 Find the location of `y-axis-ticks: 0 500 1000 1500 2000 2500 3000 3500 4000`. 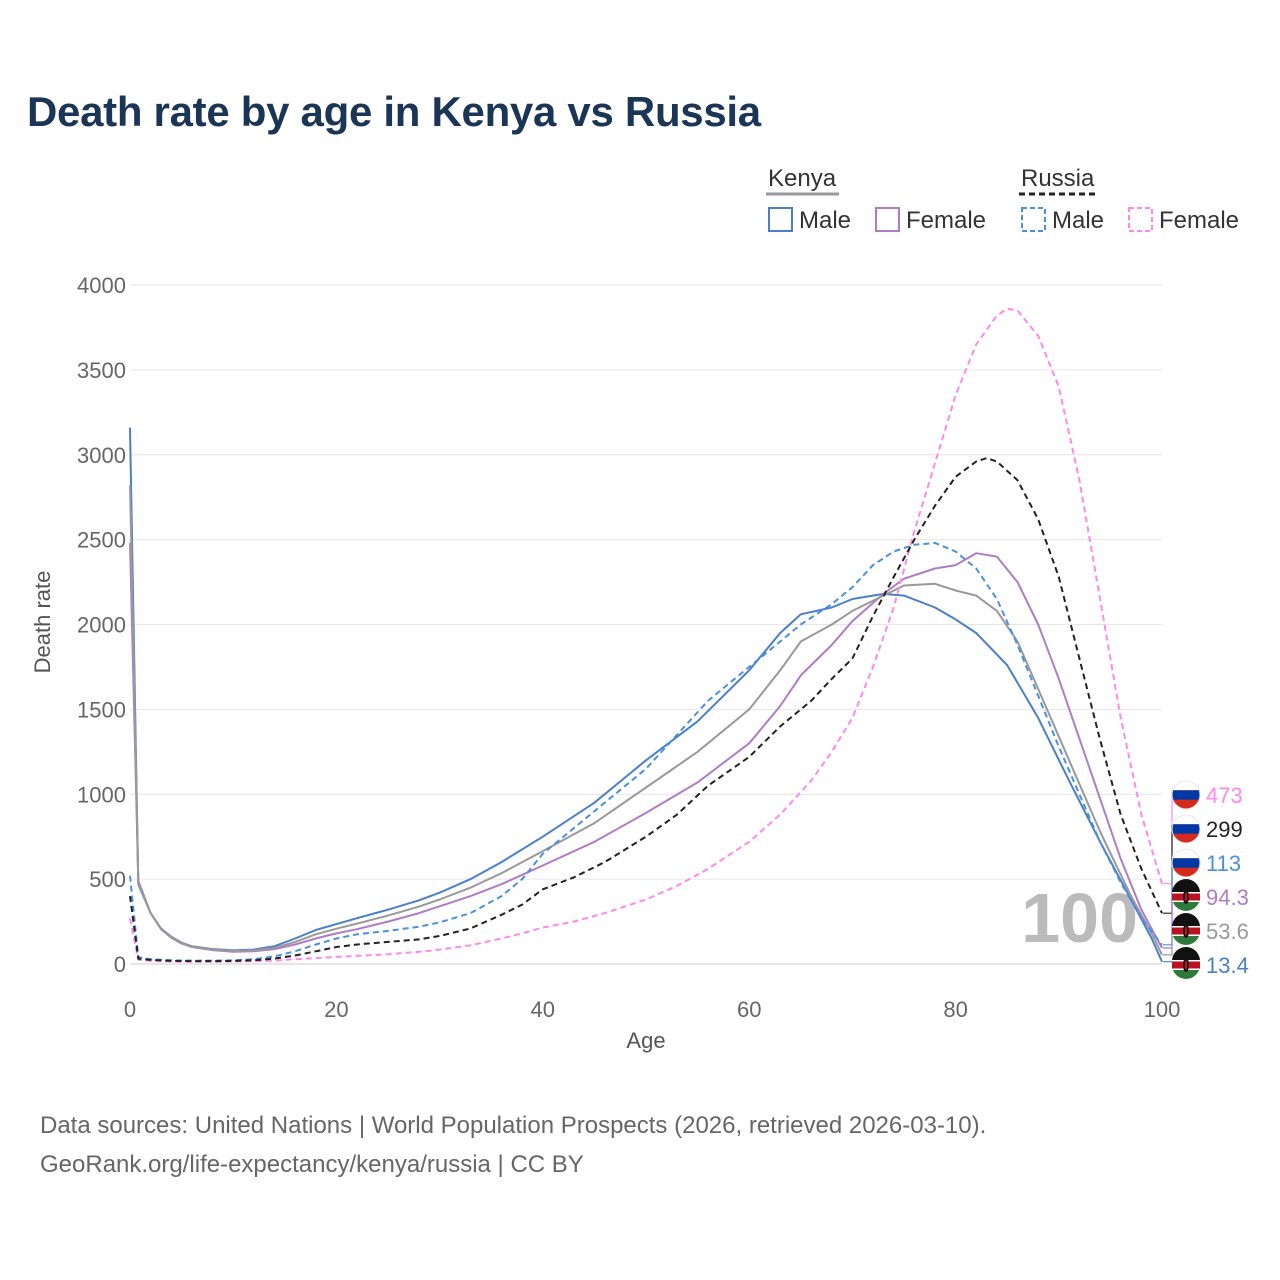

y-axis-ticks: 0 500 1000 1500 2000 2500 3000 3500 4000 is located at coordinates (101, 625).